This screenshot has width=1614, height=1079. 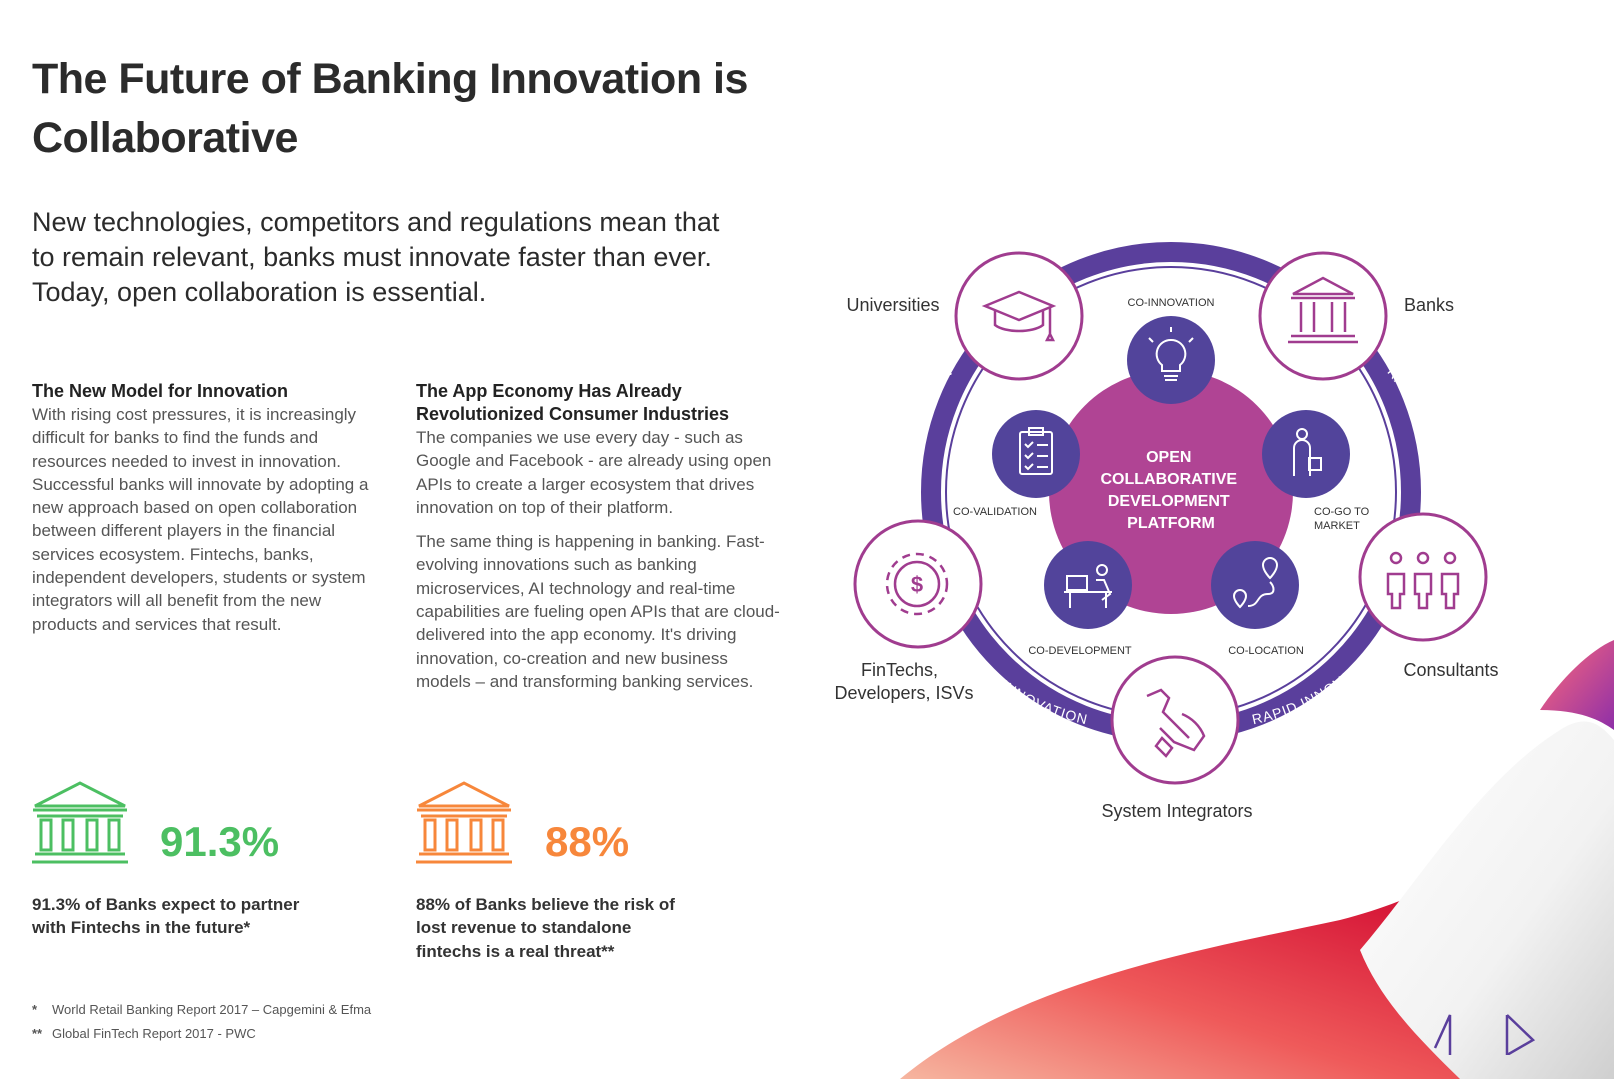 What do you see at coordinates (220, 841) in the screenshot?
I see `stat-value: 91.3%` at bounding box center [220, 841].